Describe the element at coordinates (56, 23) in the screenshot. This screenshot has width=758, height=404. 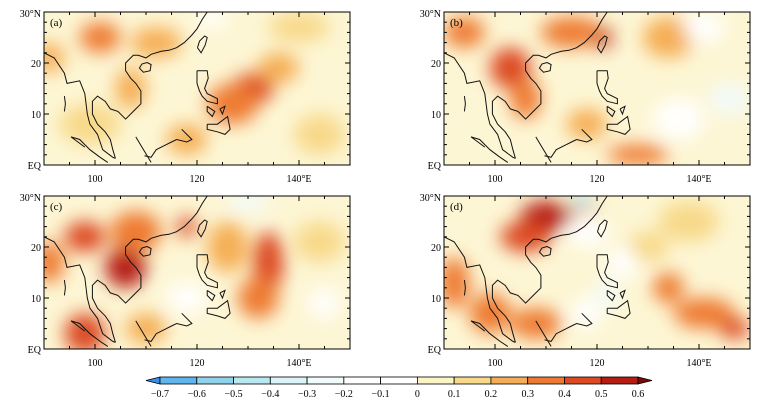
I see `panel-a-label: (a)` at that location.